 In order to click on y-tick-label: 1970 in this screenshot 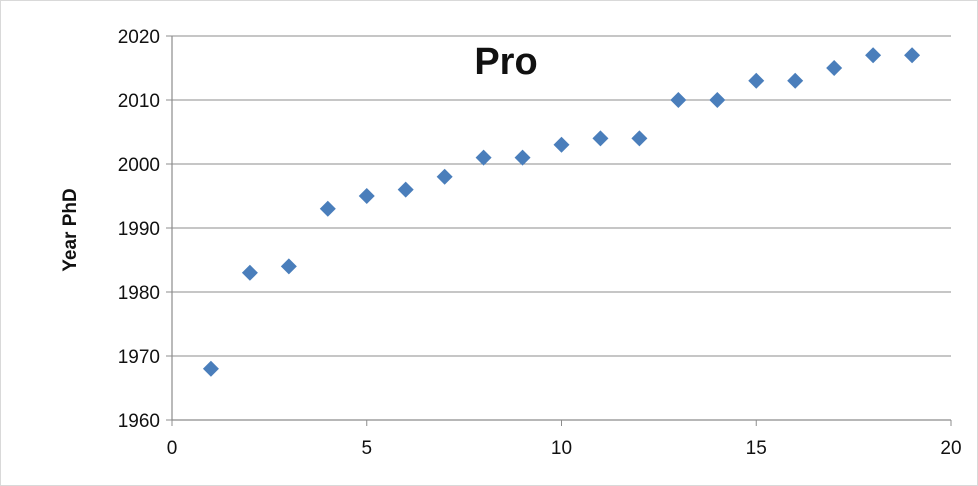, I will do `click(139, 357)`.